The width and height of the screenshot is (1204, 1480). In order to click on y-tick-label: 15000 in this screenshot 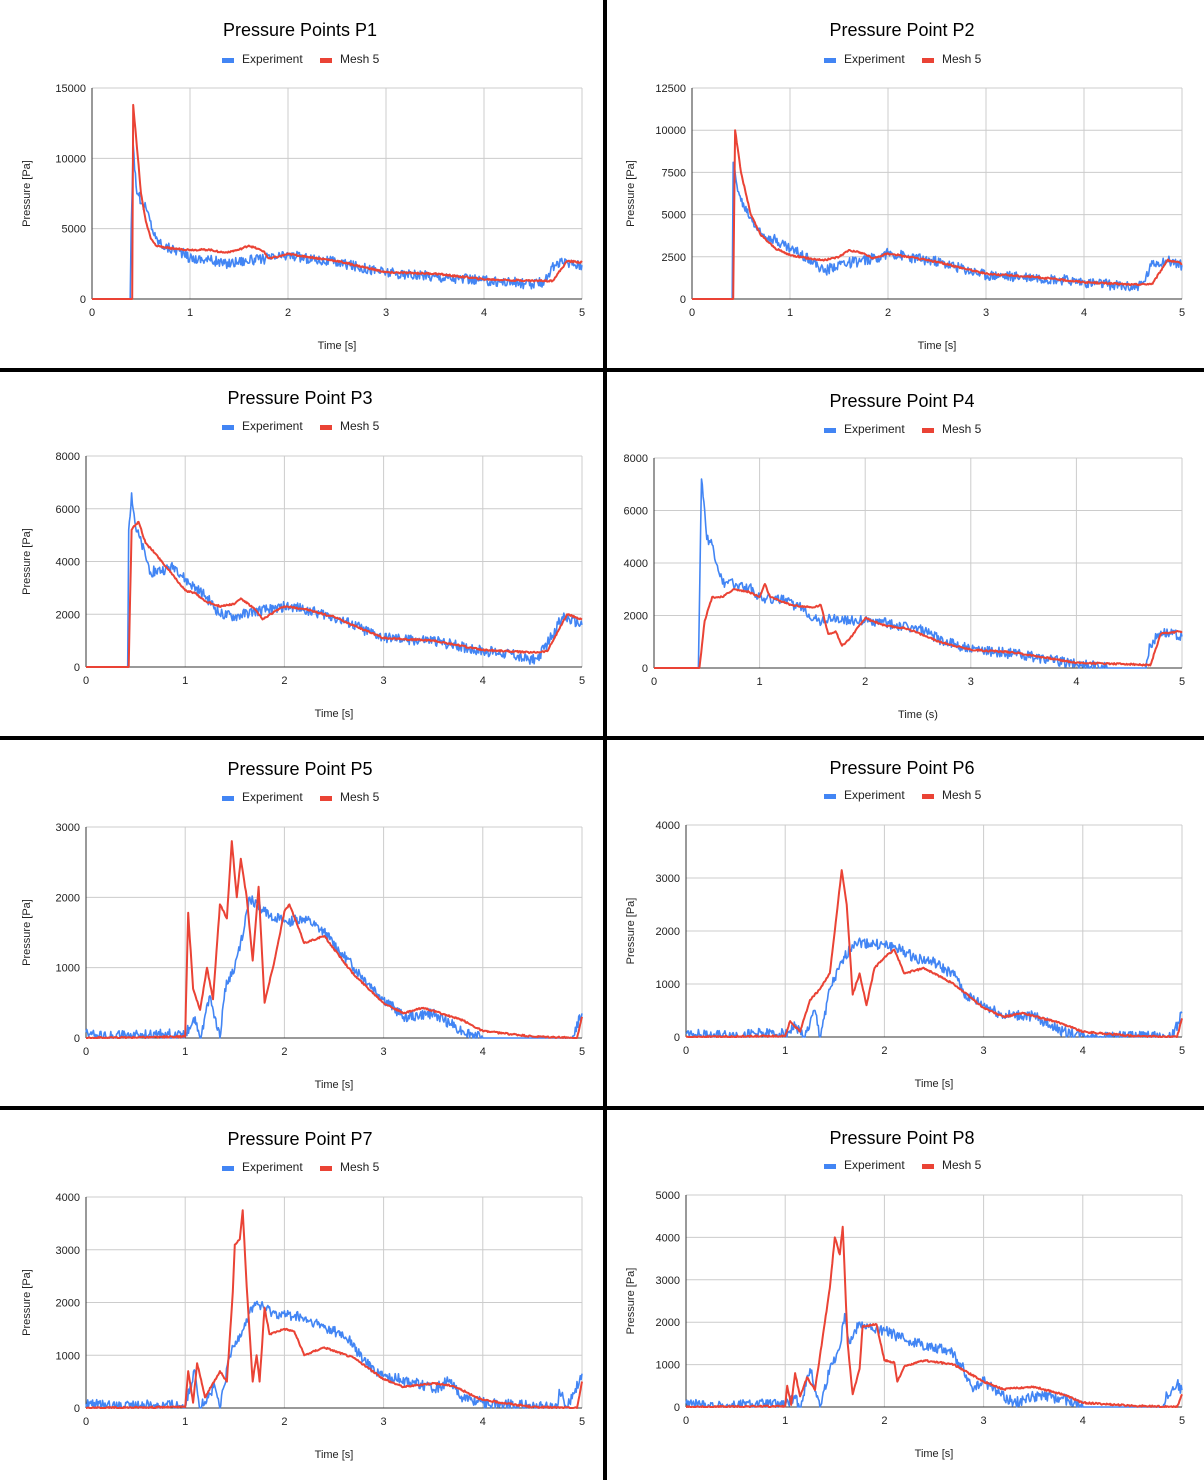, I will do `click(70, 89)`.